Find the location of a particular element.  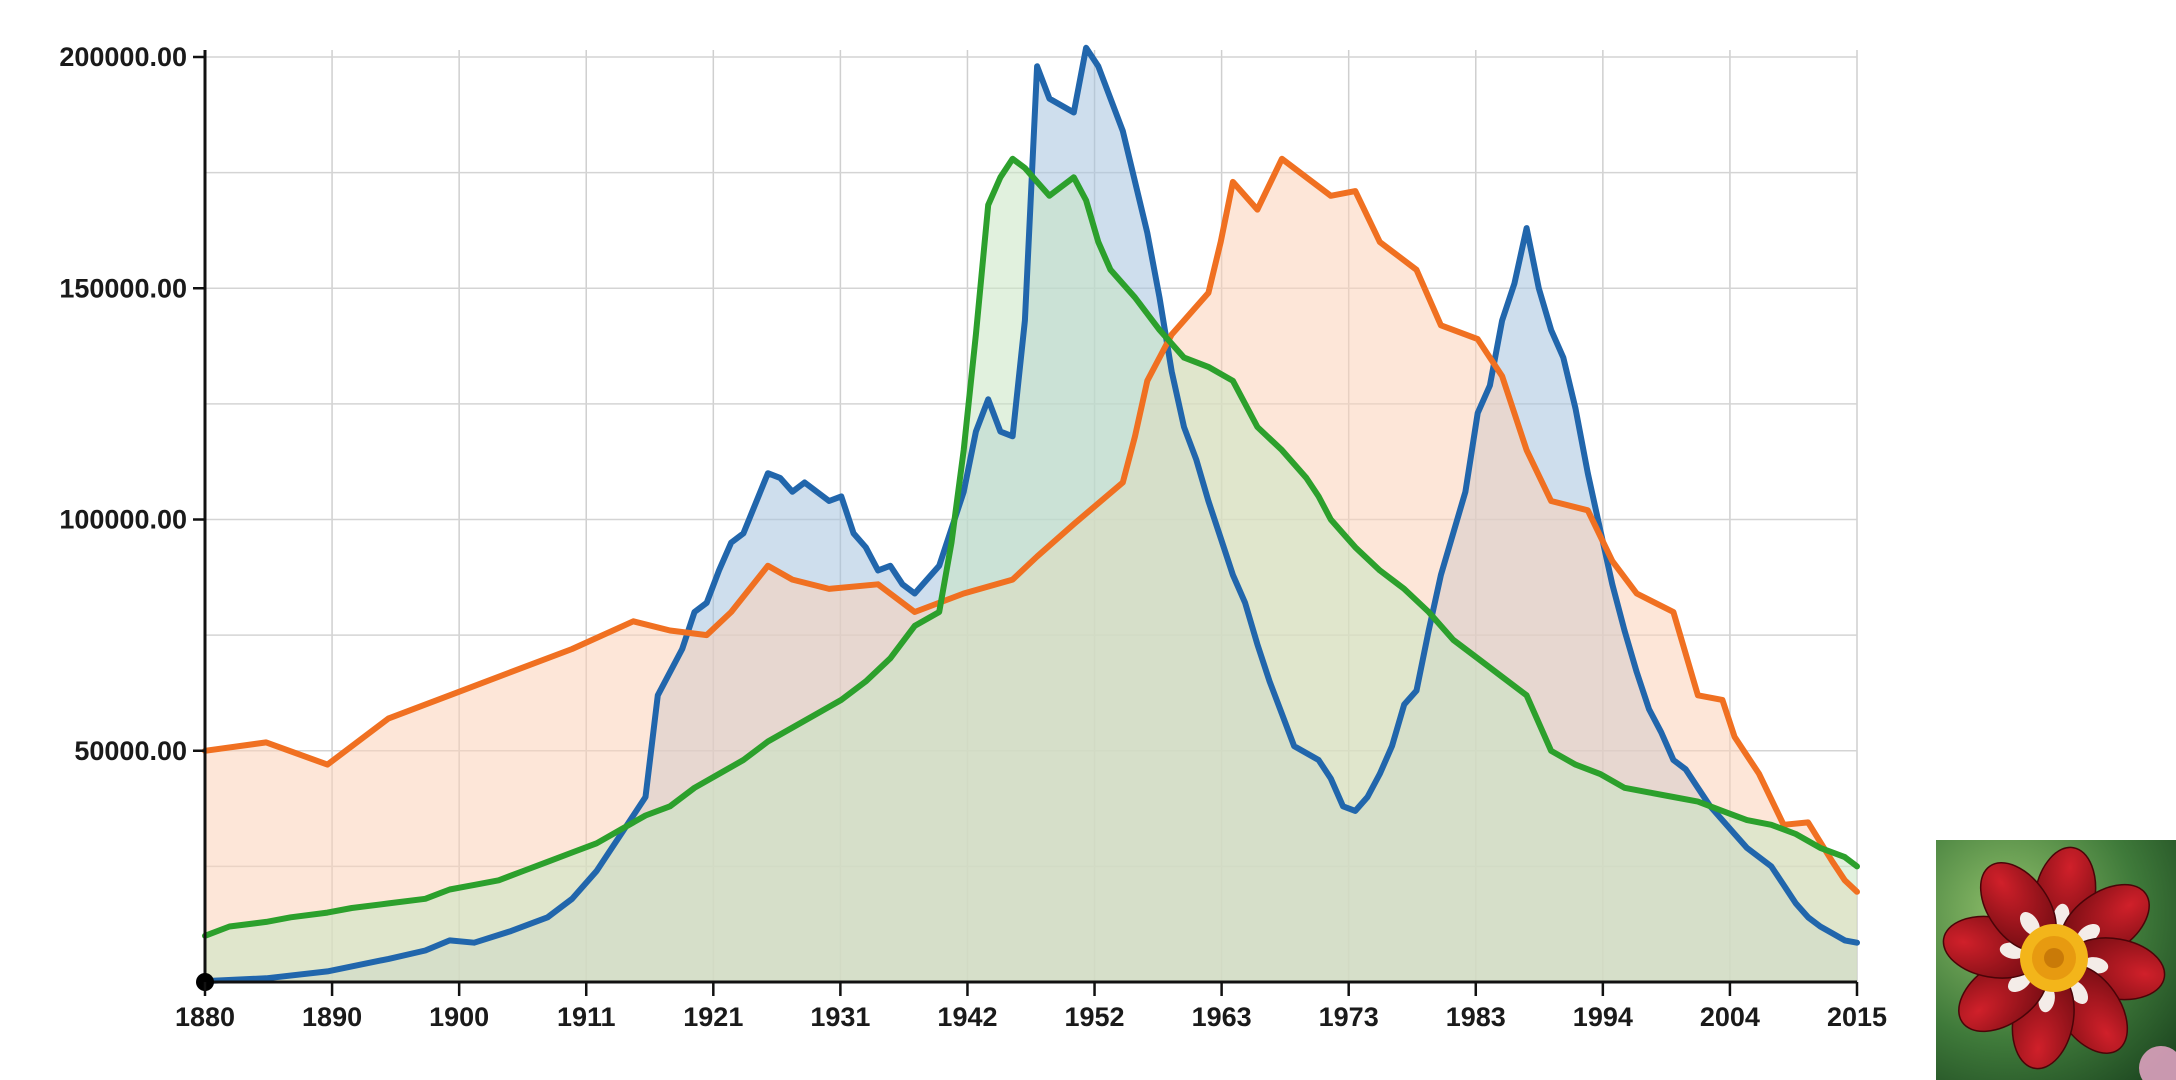

x-tick-label: 1921 is located at coordinates (713, 1017).